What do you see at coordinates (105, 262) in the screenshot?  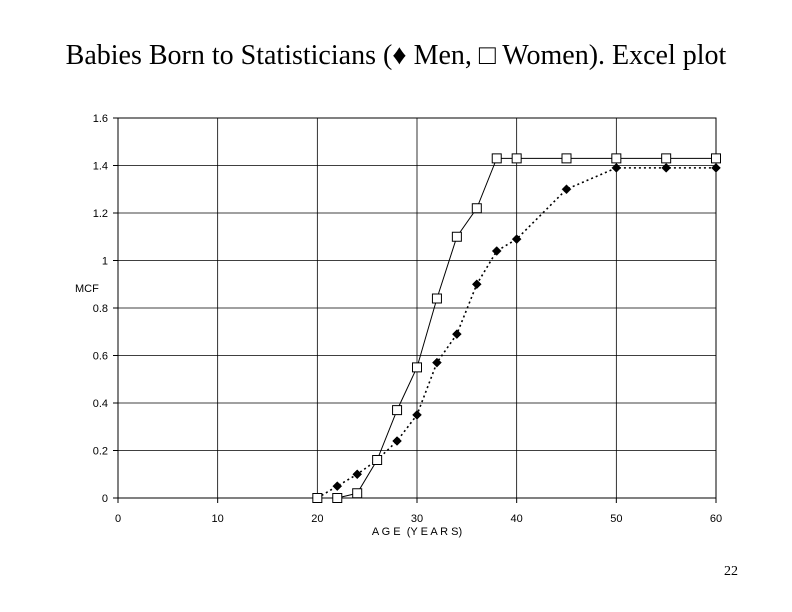 I see `y-tick-label: 1` at bounding box center [105, 262].